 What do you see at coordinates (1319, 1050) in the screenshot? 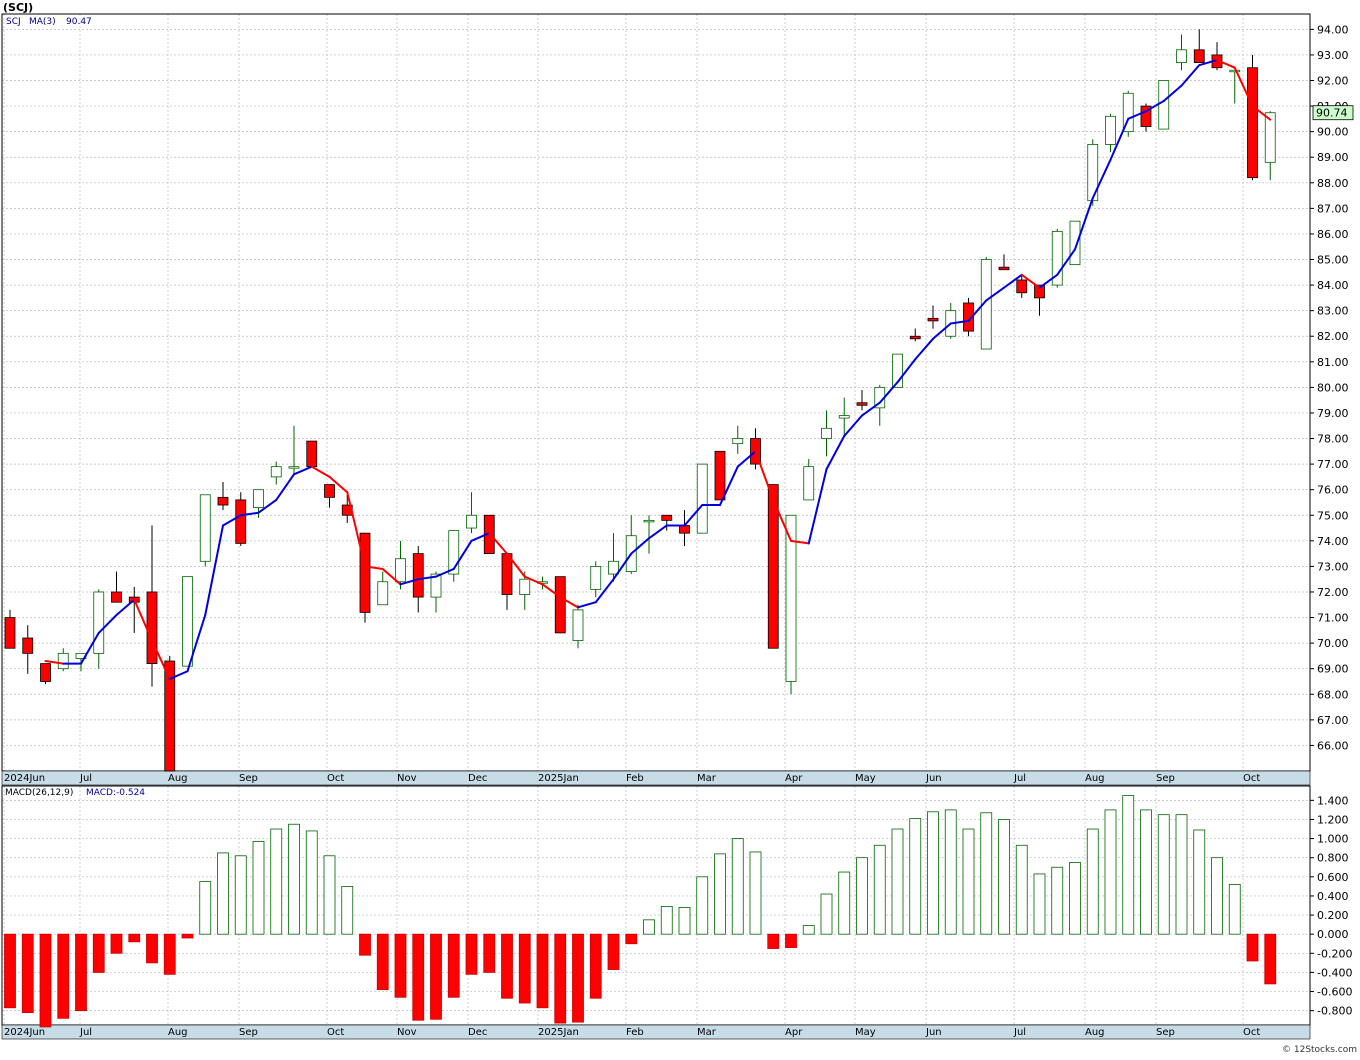
I see `footer-copyright: © 12Stocks.com` at bounding box center [1319, 1050].